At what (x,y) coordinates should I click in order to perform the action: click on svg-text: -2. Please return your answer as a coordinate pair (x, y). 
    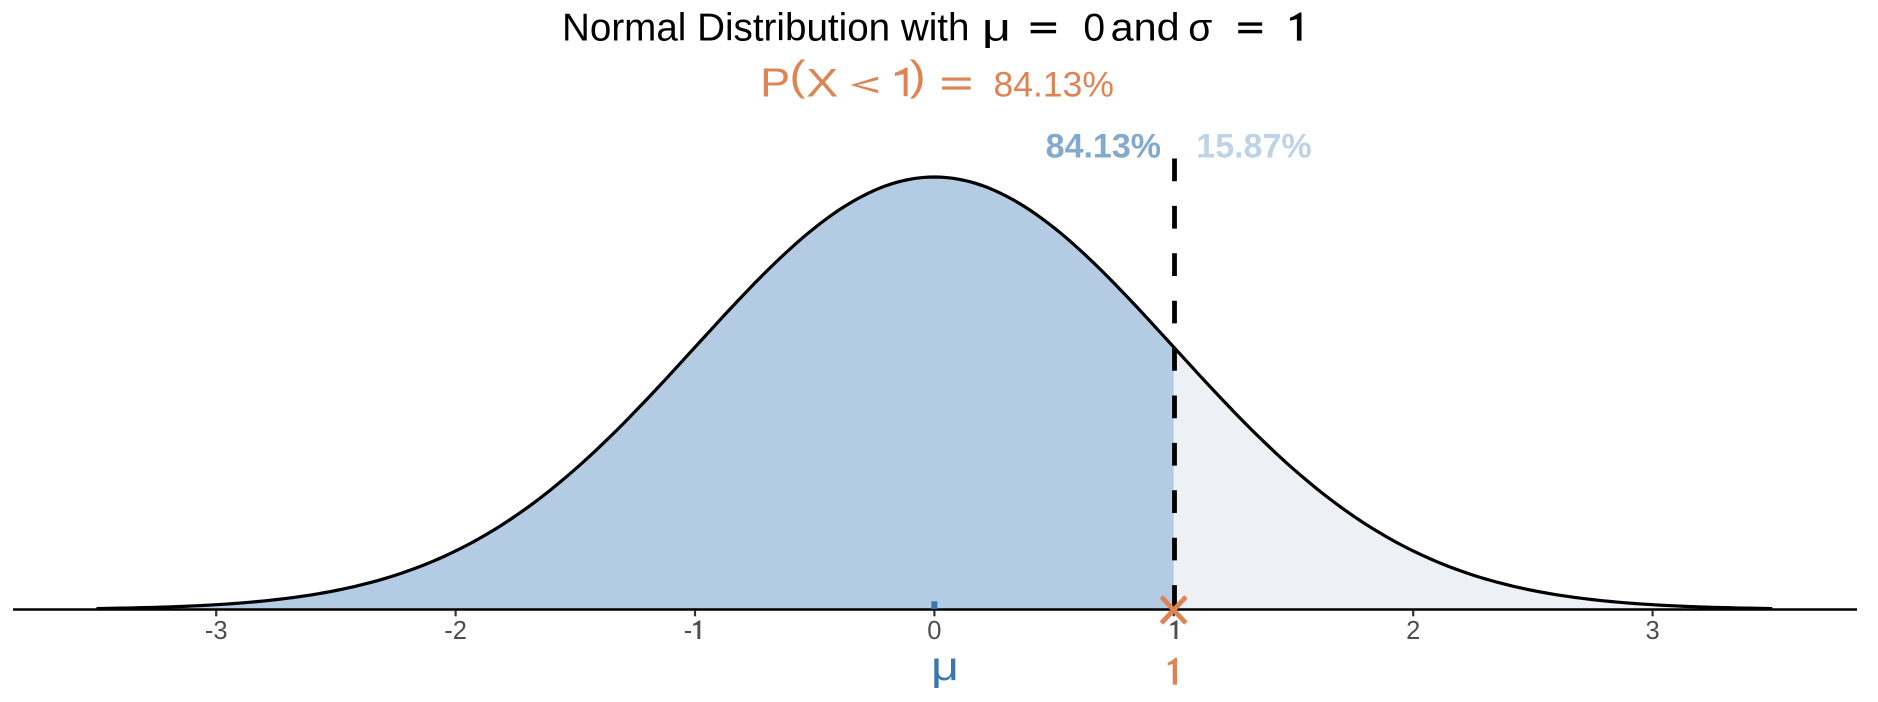
    Looking at the image, I should click on (455, 631).